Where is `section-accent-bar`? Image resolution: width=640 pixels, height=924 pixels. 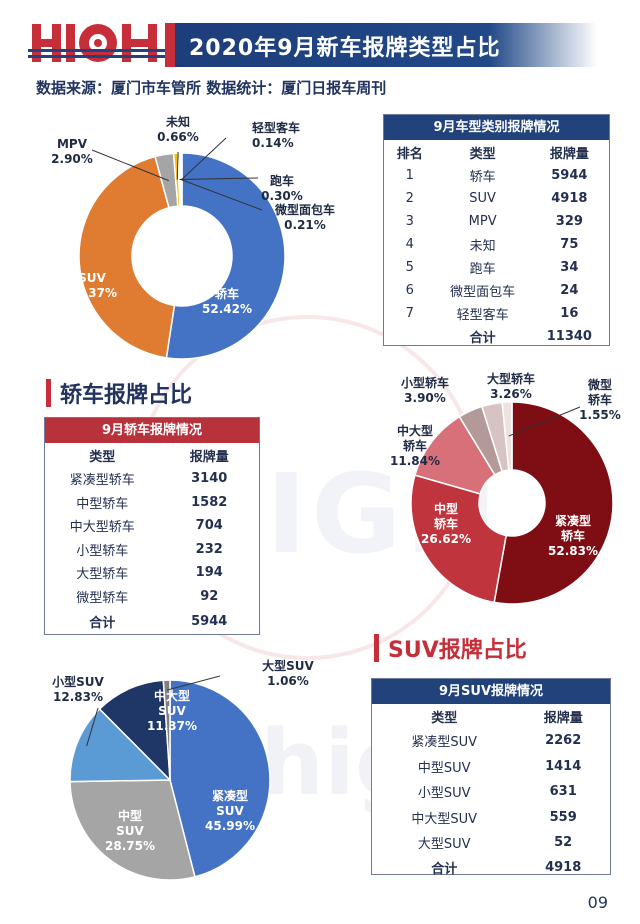
section-accent-bar is located at coordinates (48, 393).